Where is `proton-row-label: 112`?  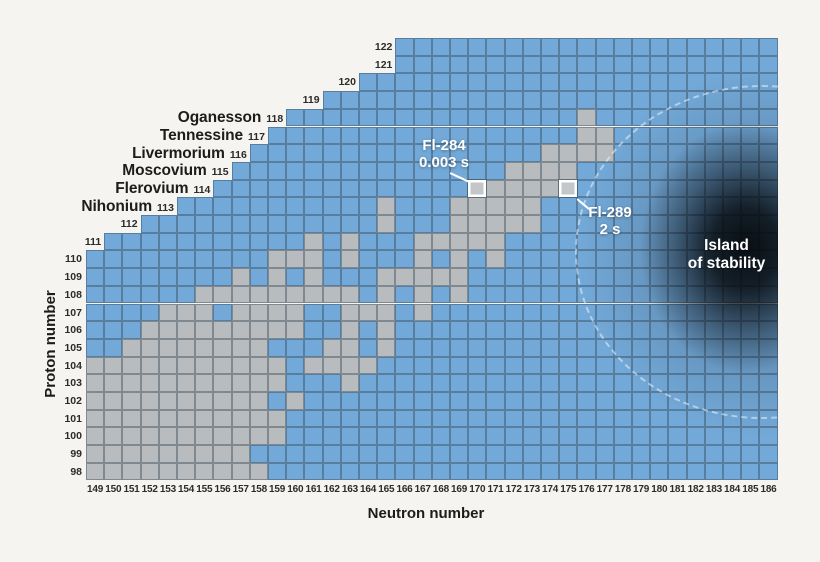
proton-row-label: 112 is located at coordinates (129, 224).